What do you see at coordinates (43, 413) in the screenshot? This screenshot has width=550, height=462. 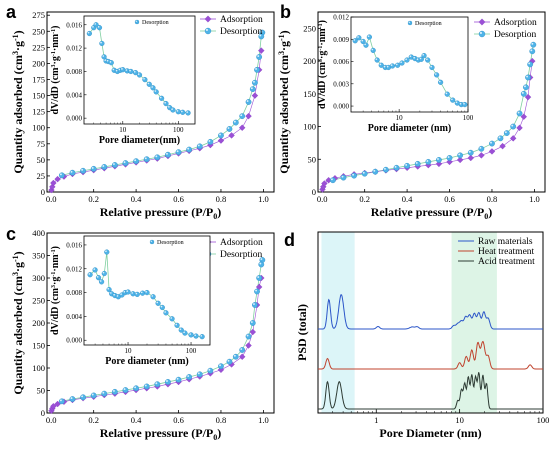 I see `y-tick-label: 0` at bounding box center [43, 413].